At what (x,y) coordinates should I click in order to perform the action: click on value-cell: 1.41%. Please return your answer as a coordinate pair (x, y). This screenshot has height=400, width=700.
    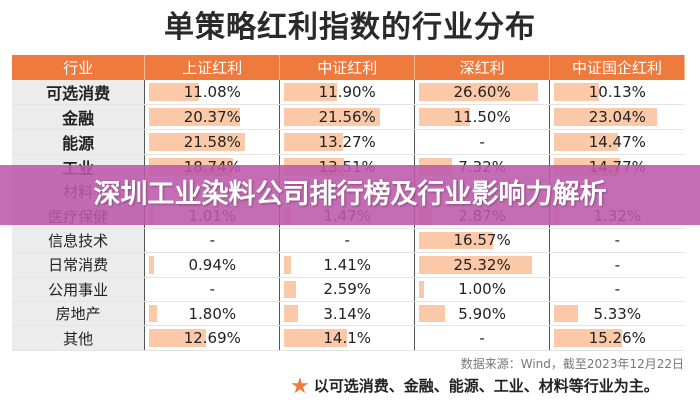
    Looking at the image, I should click on (347, 265).